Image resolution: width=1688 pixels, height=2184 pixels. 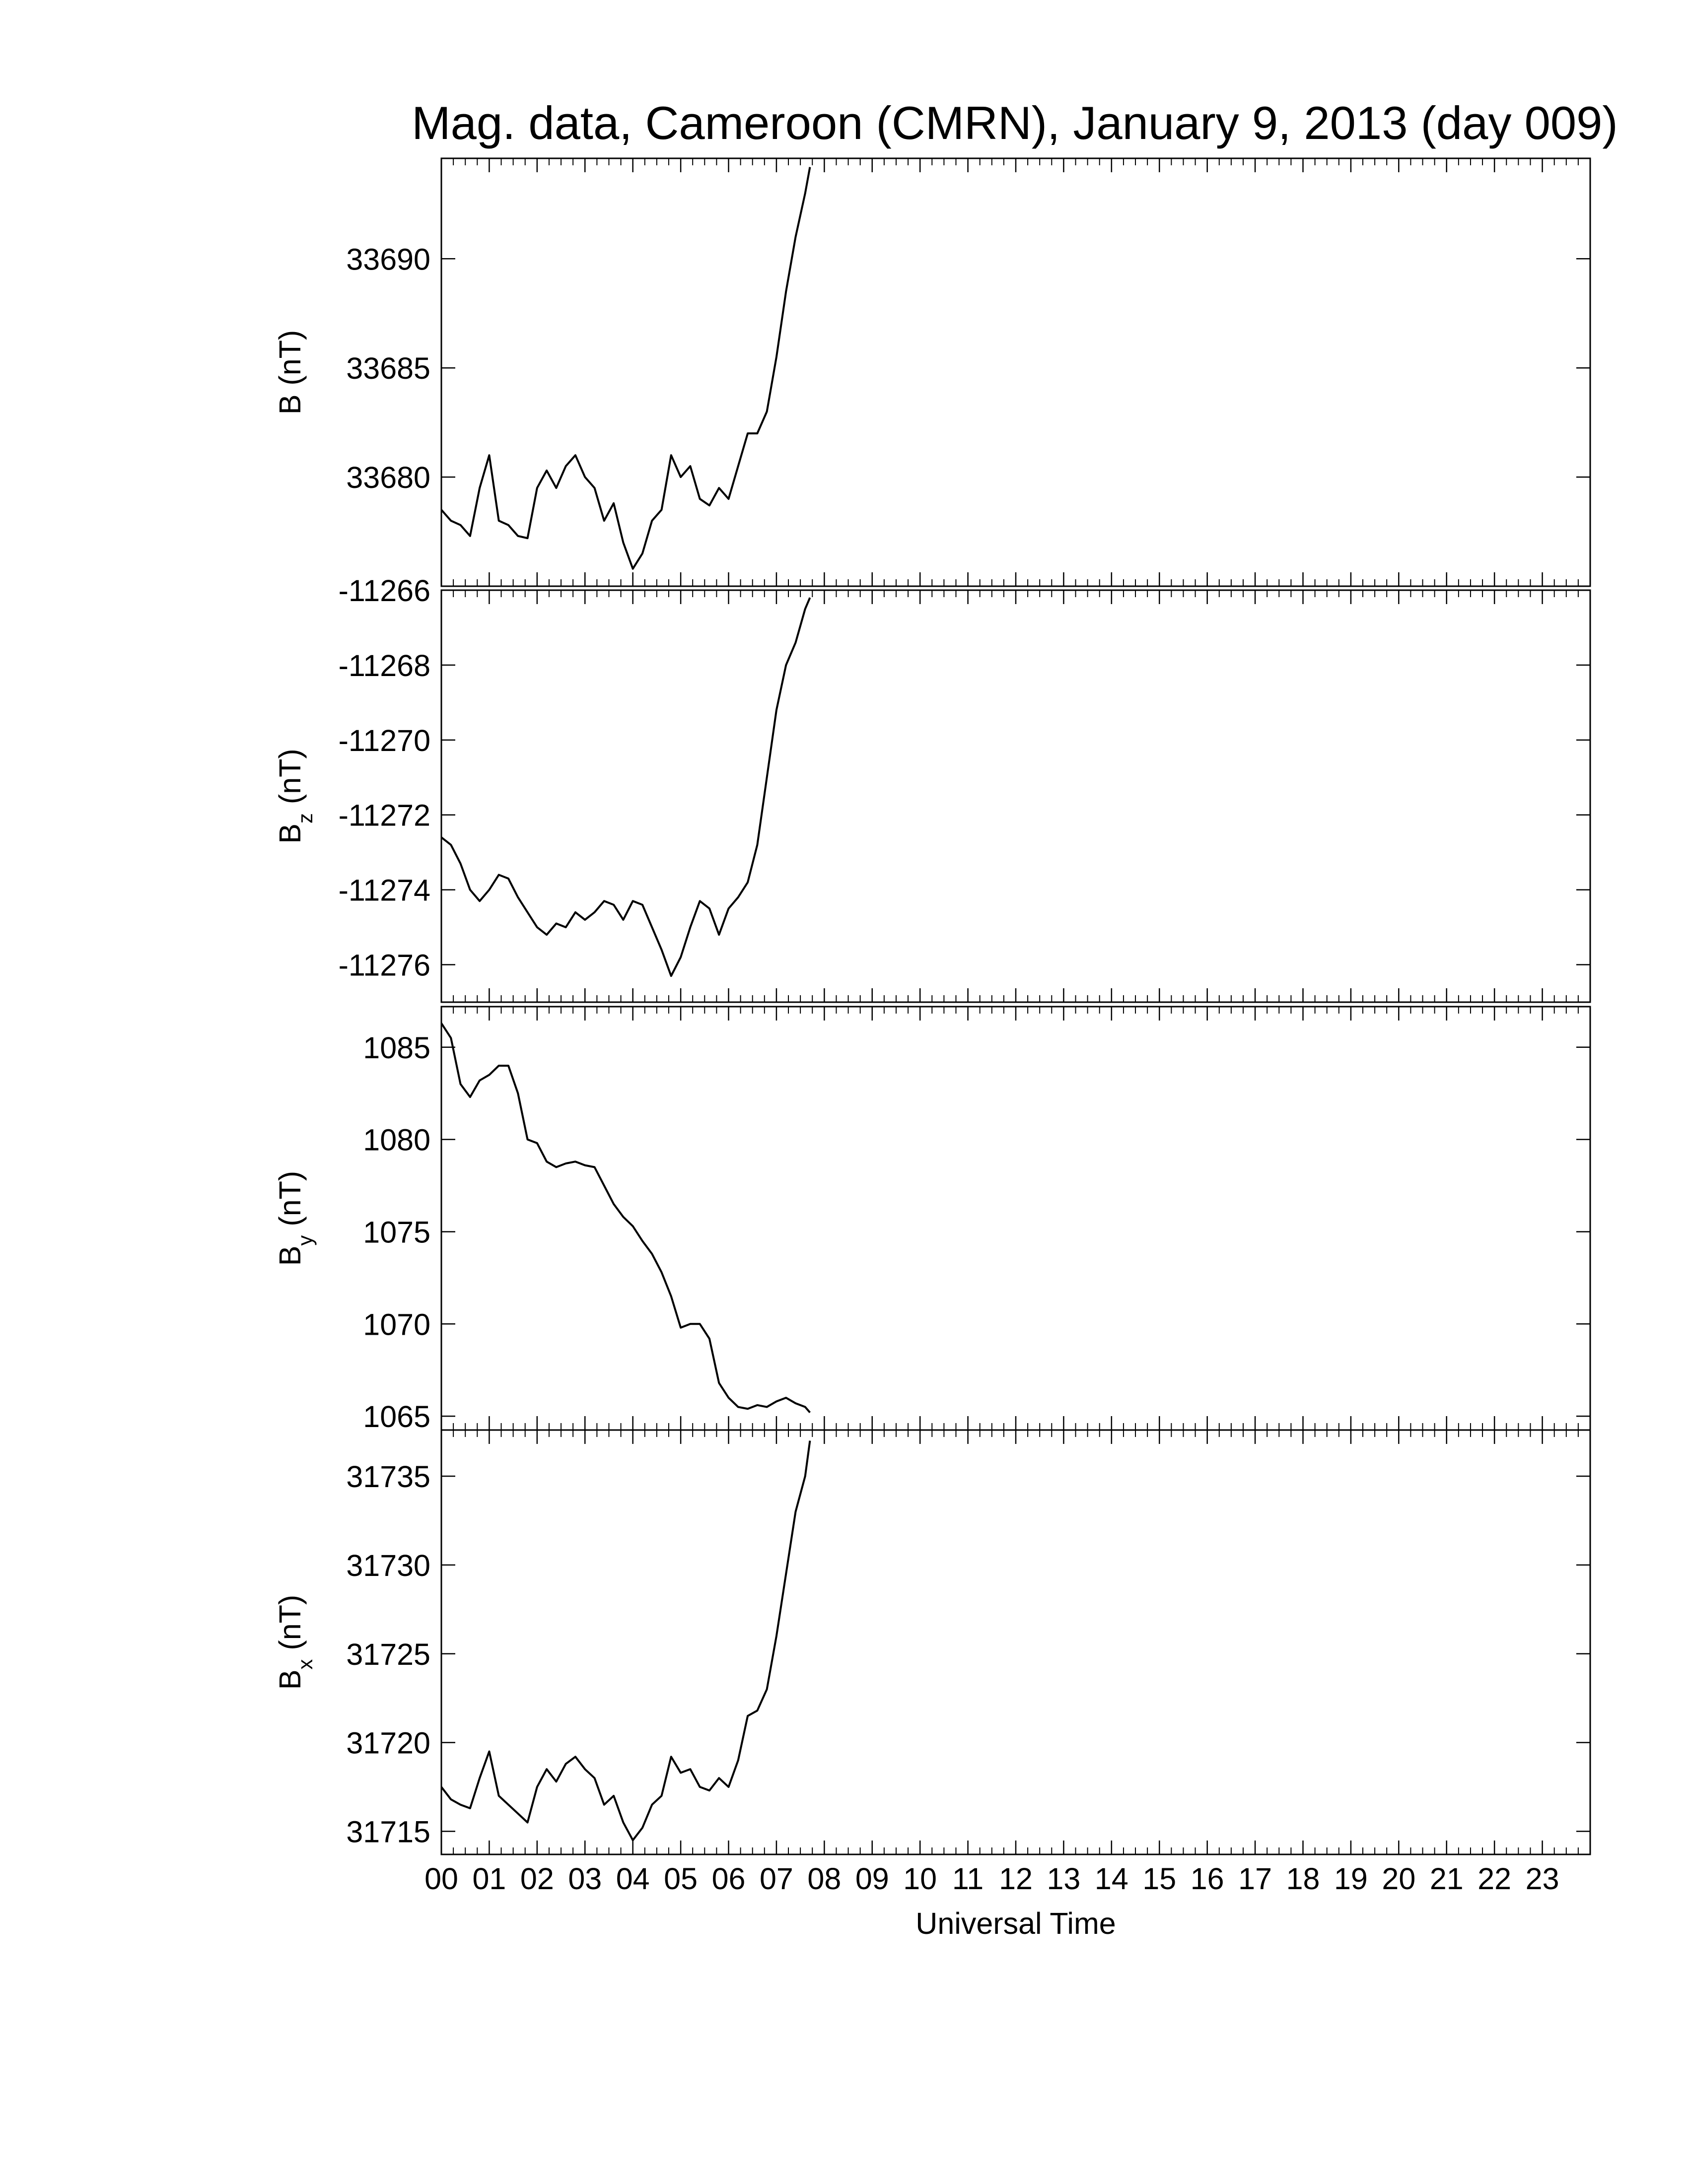 What do you see at coordinates (824, 1879) in the screenshot?
I see `x-tick-label: 08` at bounding box center [824, 1879].